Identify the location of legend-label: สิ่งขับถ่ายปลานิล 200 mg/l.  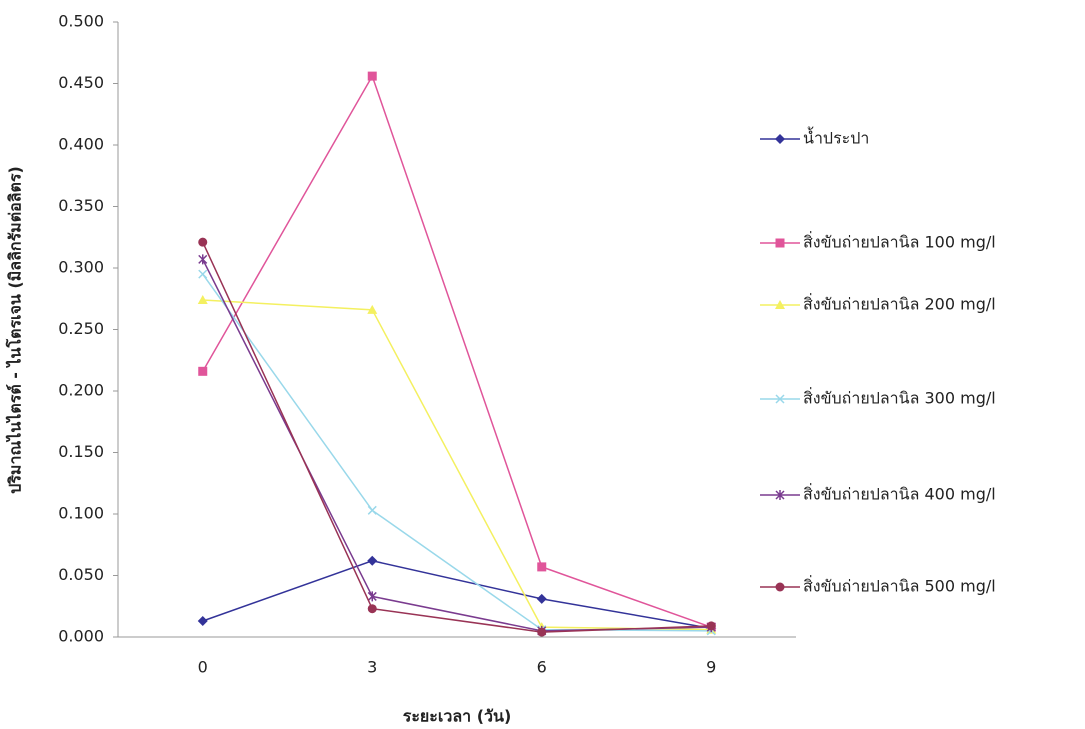
(899, 303).